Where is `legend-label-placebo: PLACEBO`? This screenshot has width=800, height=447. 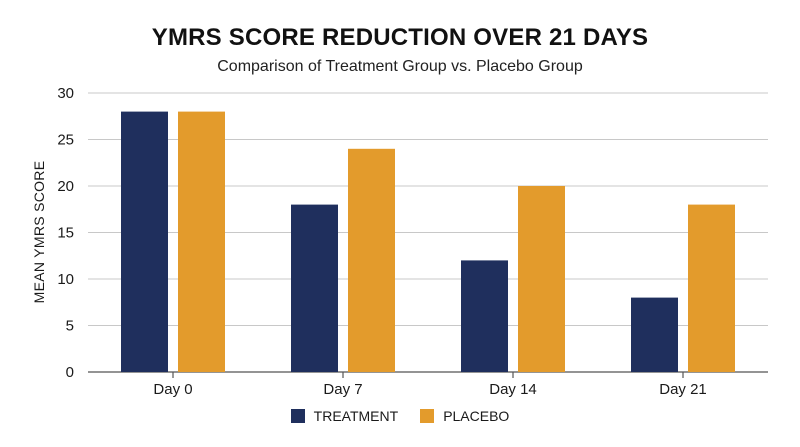 legend-label-placebo: PLACEBO is located at coordinates (476, 416).